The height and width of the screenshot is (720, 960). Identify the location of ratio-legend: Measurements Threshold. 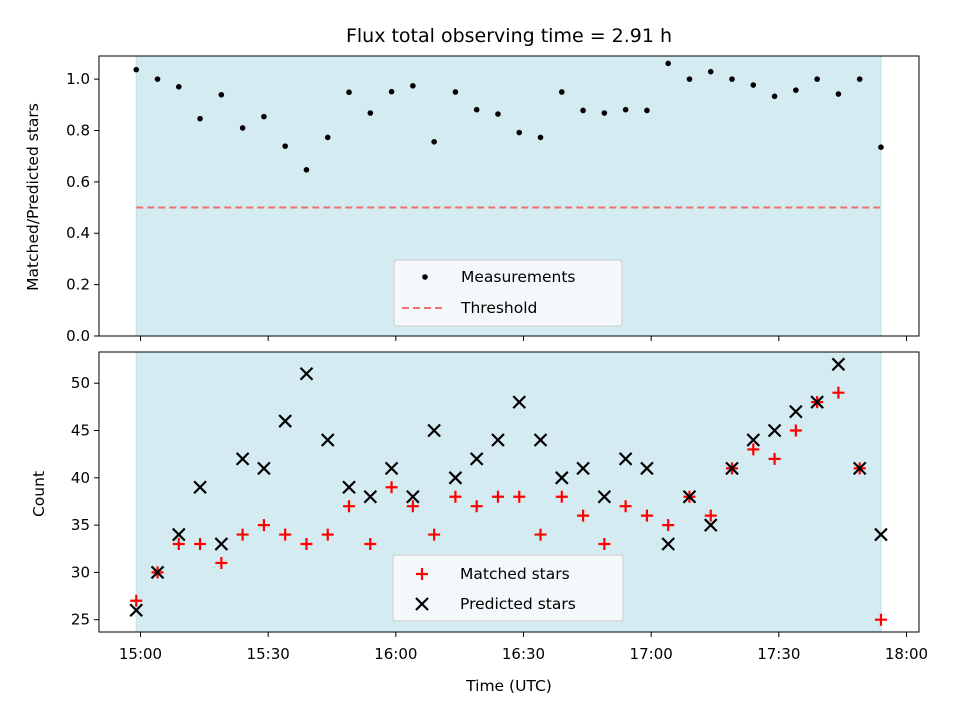
(508, 293).